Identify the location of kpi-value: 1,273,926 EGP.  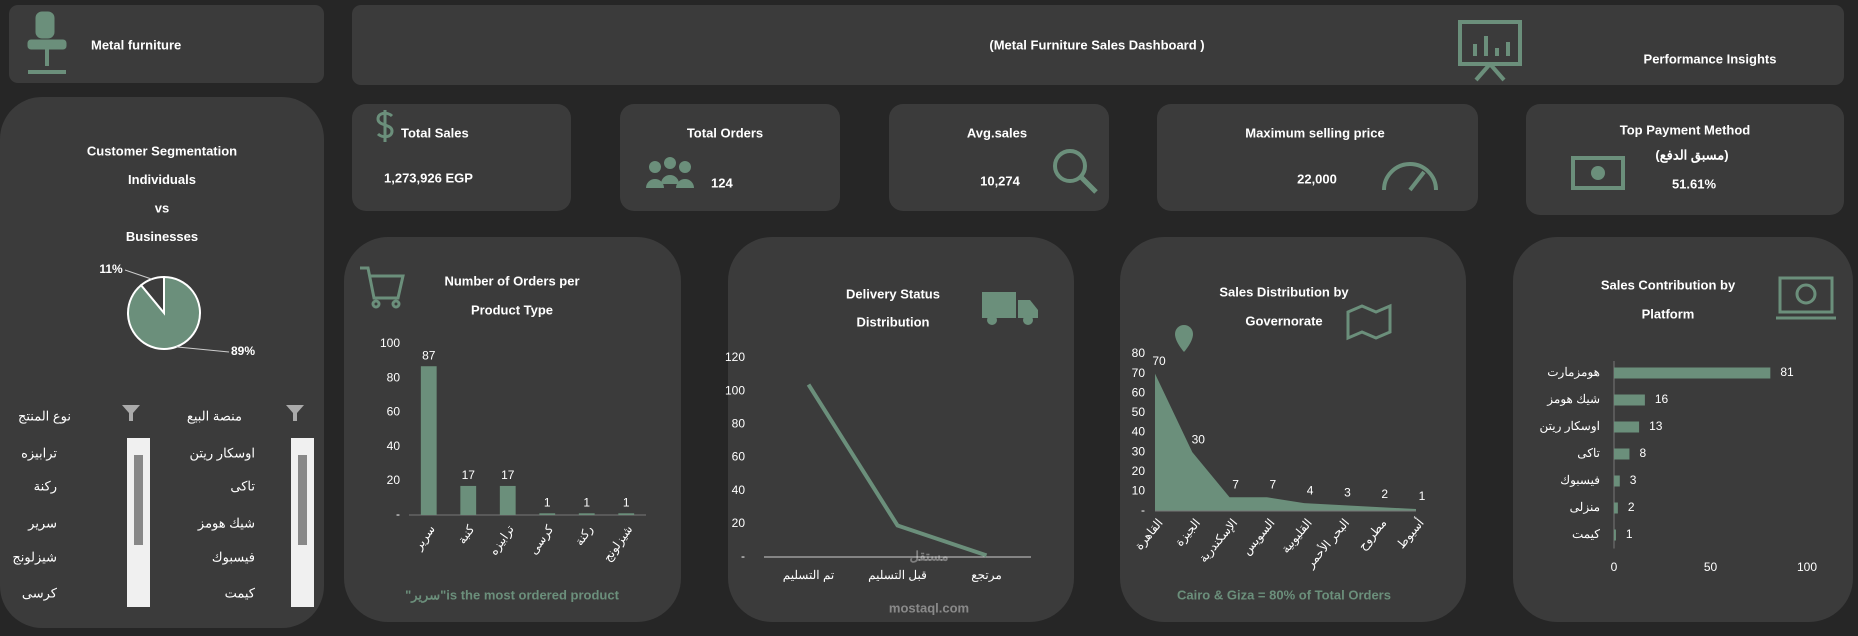
(428, 177).